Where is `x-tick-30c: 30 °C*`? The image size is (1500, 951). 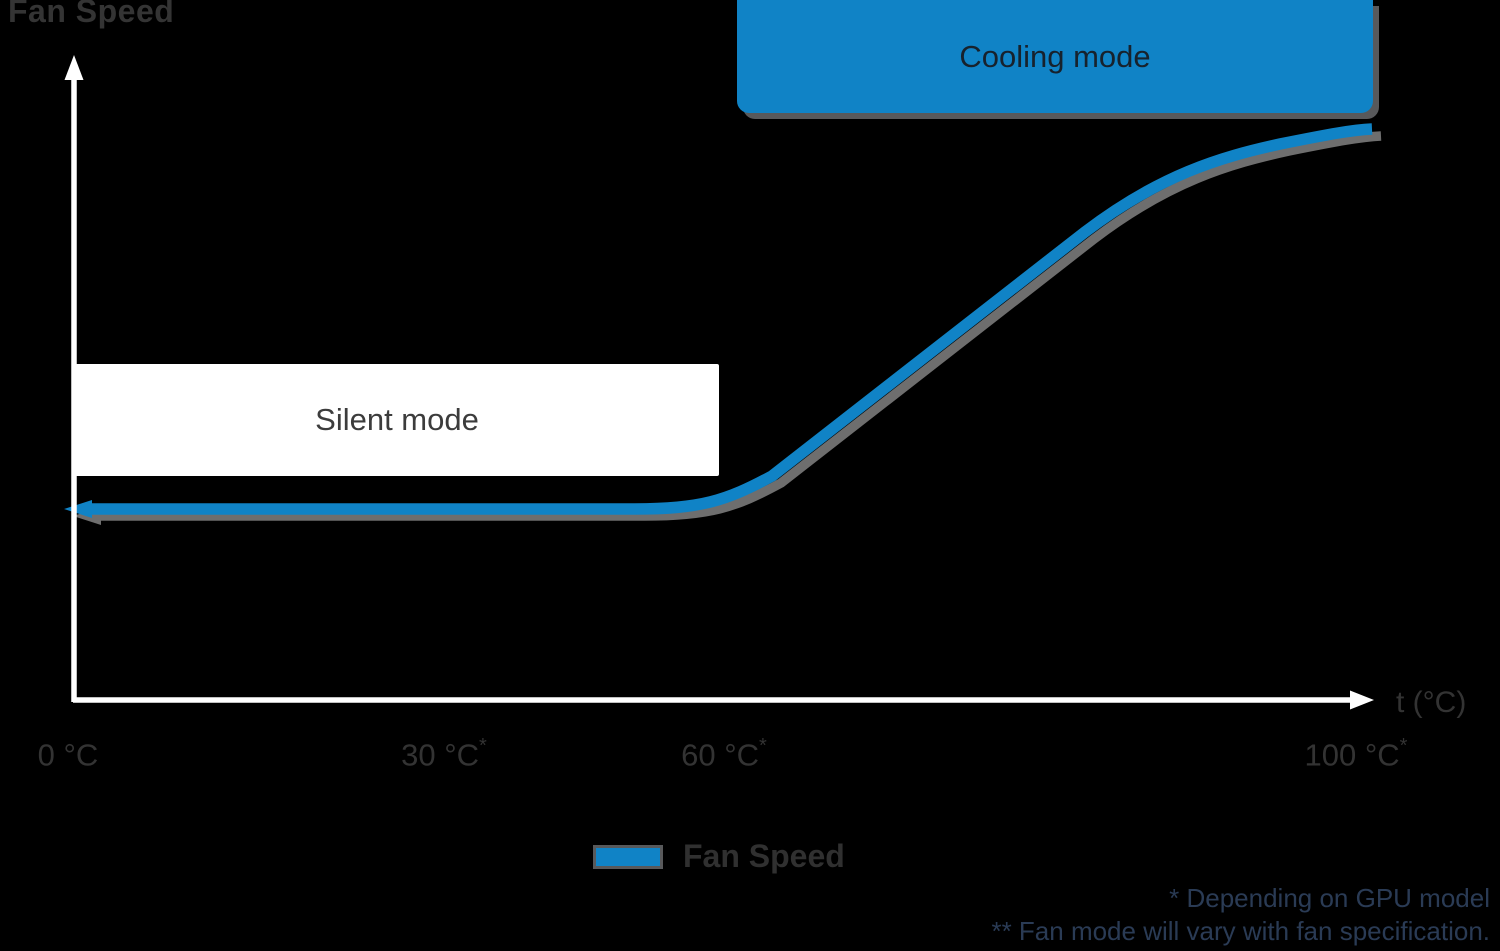 x-tick-30c: 30 °C* is located at coordinates (444, 754).